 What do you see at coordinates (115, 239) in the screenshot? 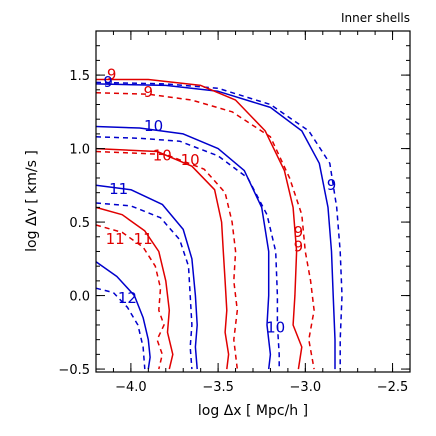
I see `contour-label-10: 11` at bounding box center [115, 239].